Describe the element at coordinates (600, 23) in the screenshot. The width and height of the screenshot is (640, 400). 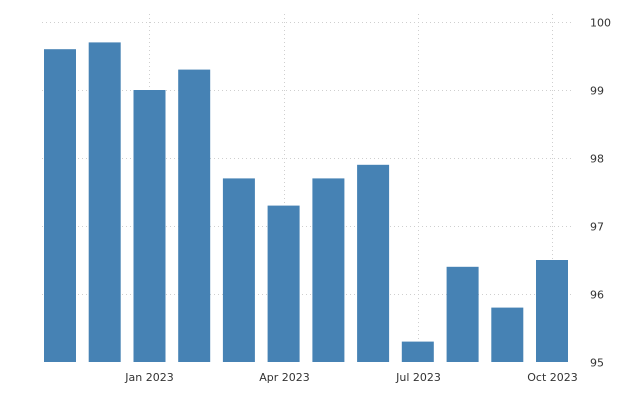
I see `y-tick-label: 100` at that location.